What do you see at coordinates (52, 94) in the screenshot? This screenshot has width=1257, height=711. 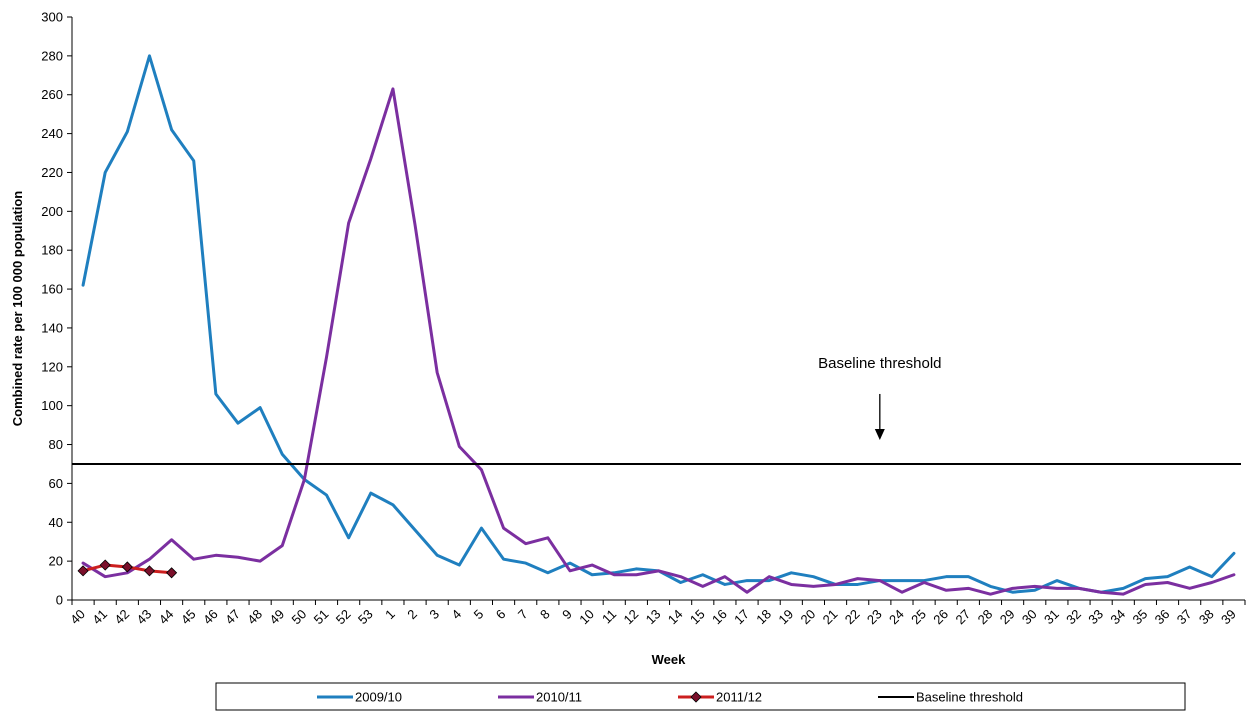 I see `y-tick-label: 260` at bounding box center [52, 94].